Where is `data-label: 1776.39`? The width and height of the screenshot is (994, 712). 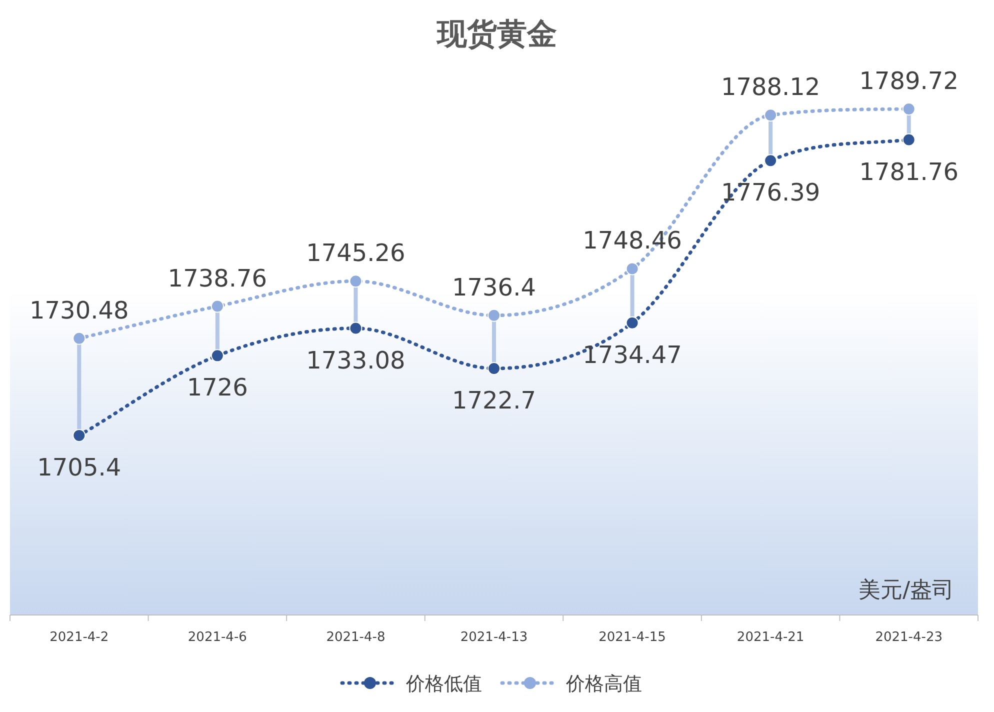
data-label: 1776.39 is located at coordinates (770, 192).